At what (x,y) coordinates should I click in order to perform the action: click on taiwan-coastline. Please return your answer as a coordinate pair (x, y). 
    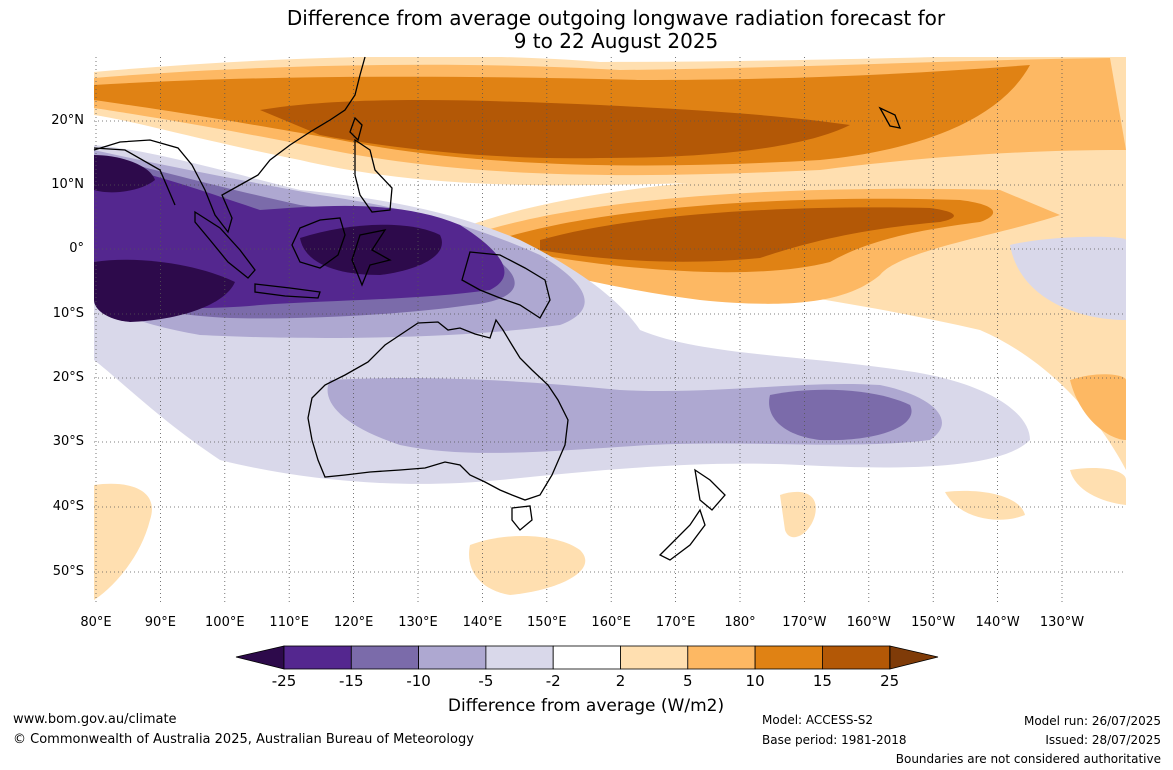
    Looking at the image, I should click on (356, 129).